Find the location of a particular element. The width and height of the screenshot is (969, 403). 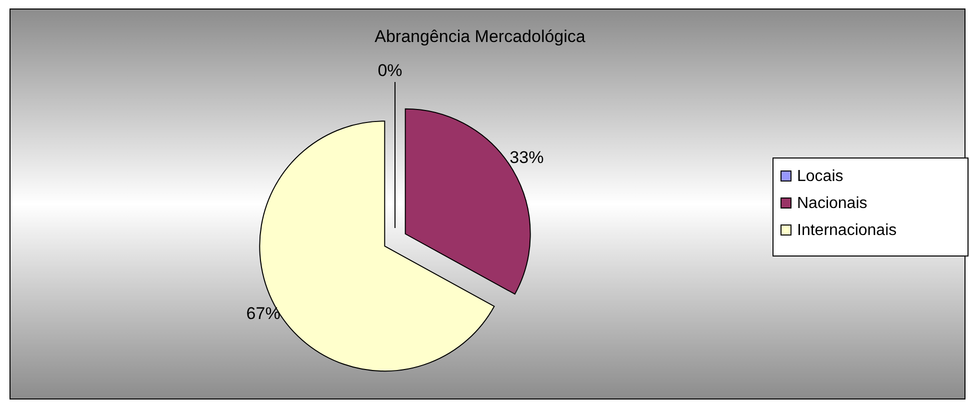

legend-label: Nacionais is located at coordinates (832, 203).